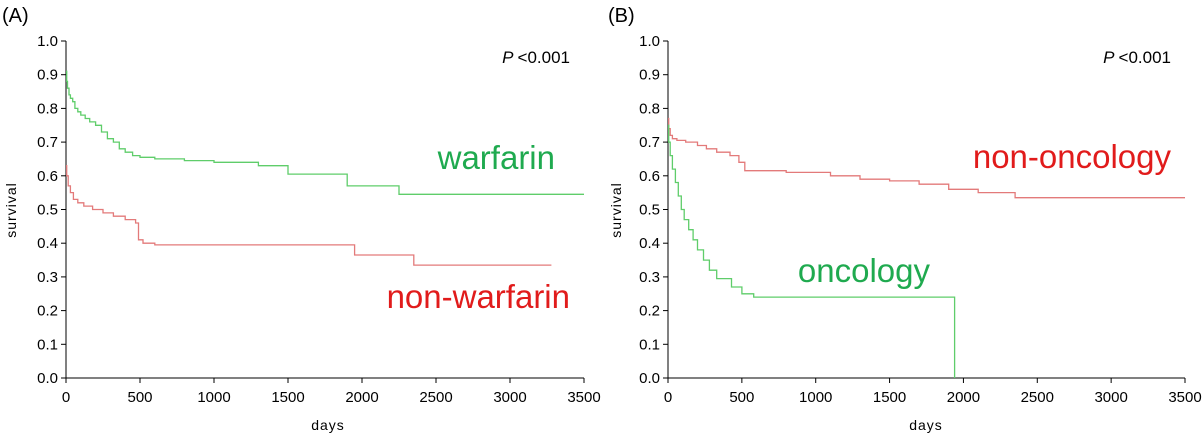  What do you see at coordinates (47, 344) in the screenshot?
I see `panel-a-ytick-label: 0.1` at bounding box center [47, 344].